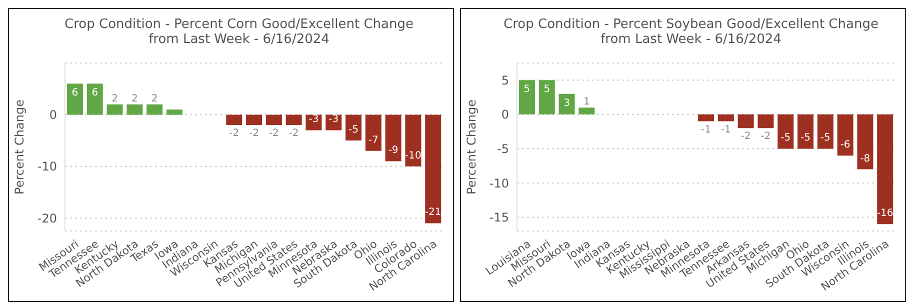 Image resolution: width=906 pixels, height=304 pixels. Describe the element at coordinates (586, 102) in the screenshot. I see `data-label: 1` at that location.